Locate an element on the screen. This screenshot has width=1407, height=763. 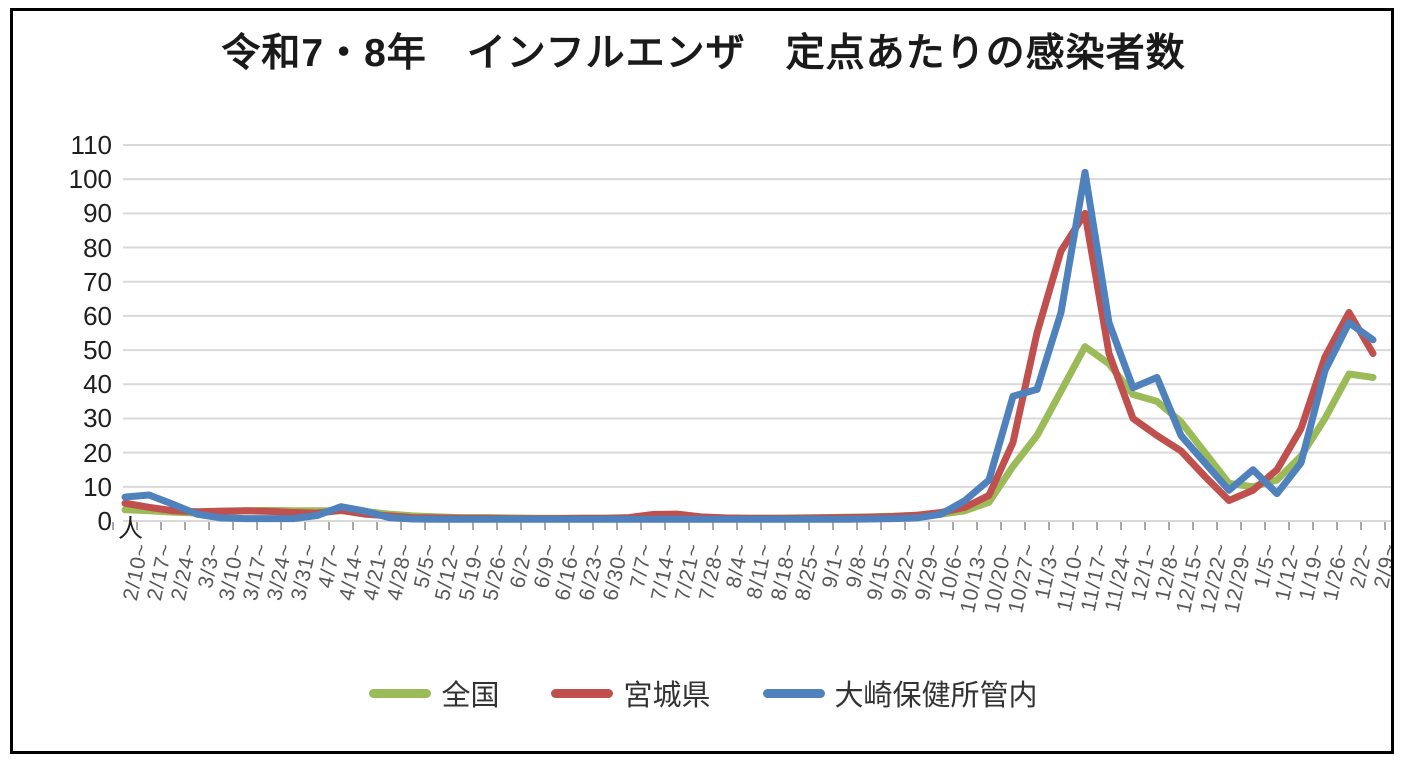
y-axis-unit: 人 is located at coordinates (131, 529).